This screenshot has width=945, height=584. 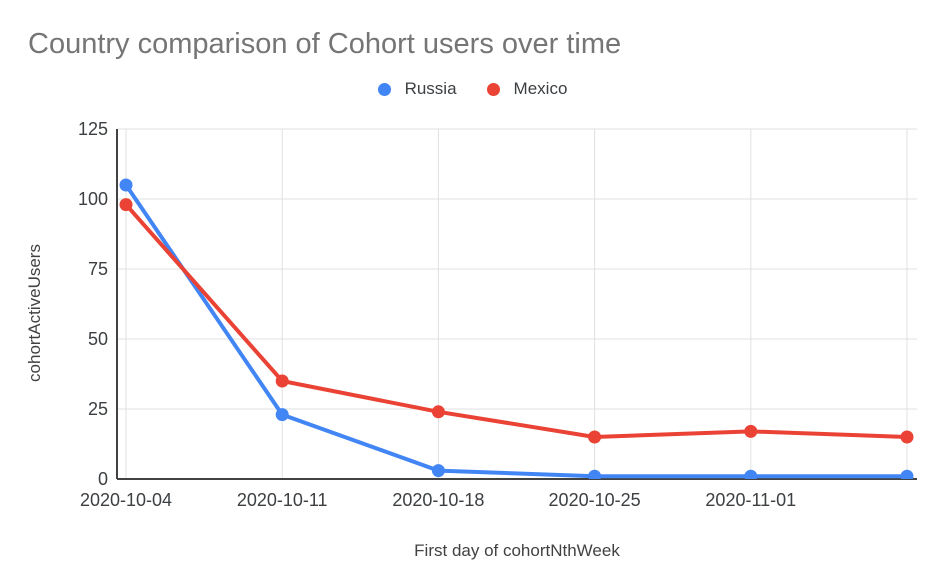 What do you see at coordinates (93, 129) in the screenshot?
I see `y-axis-tick-label: 125` at bounding box center [93, 129].